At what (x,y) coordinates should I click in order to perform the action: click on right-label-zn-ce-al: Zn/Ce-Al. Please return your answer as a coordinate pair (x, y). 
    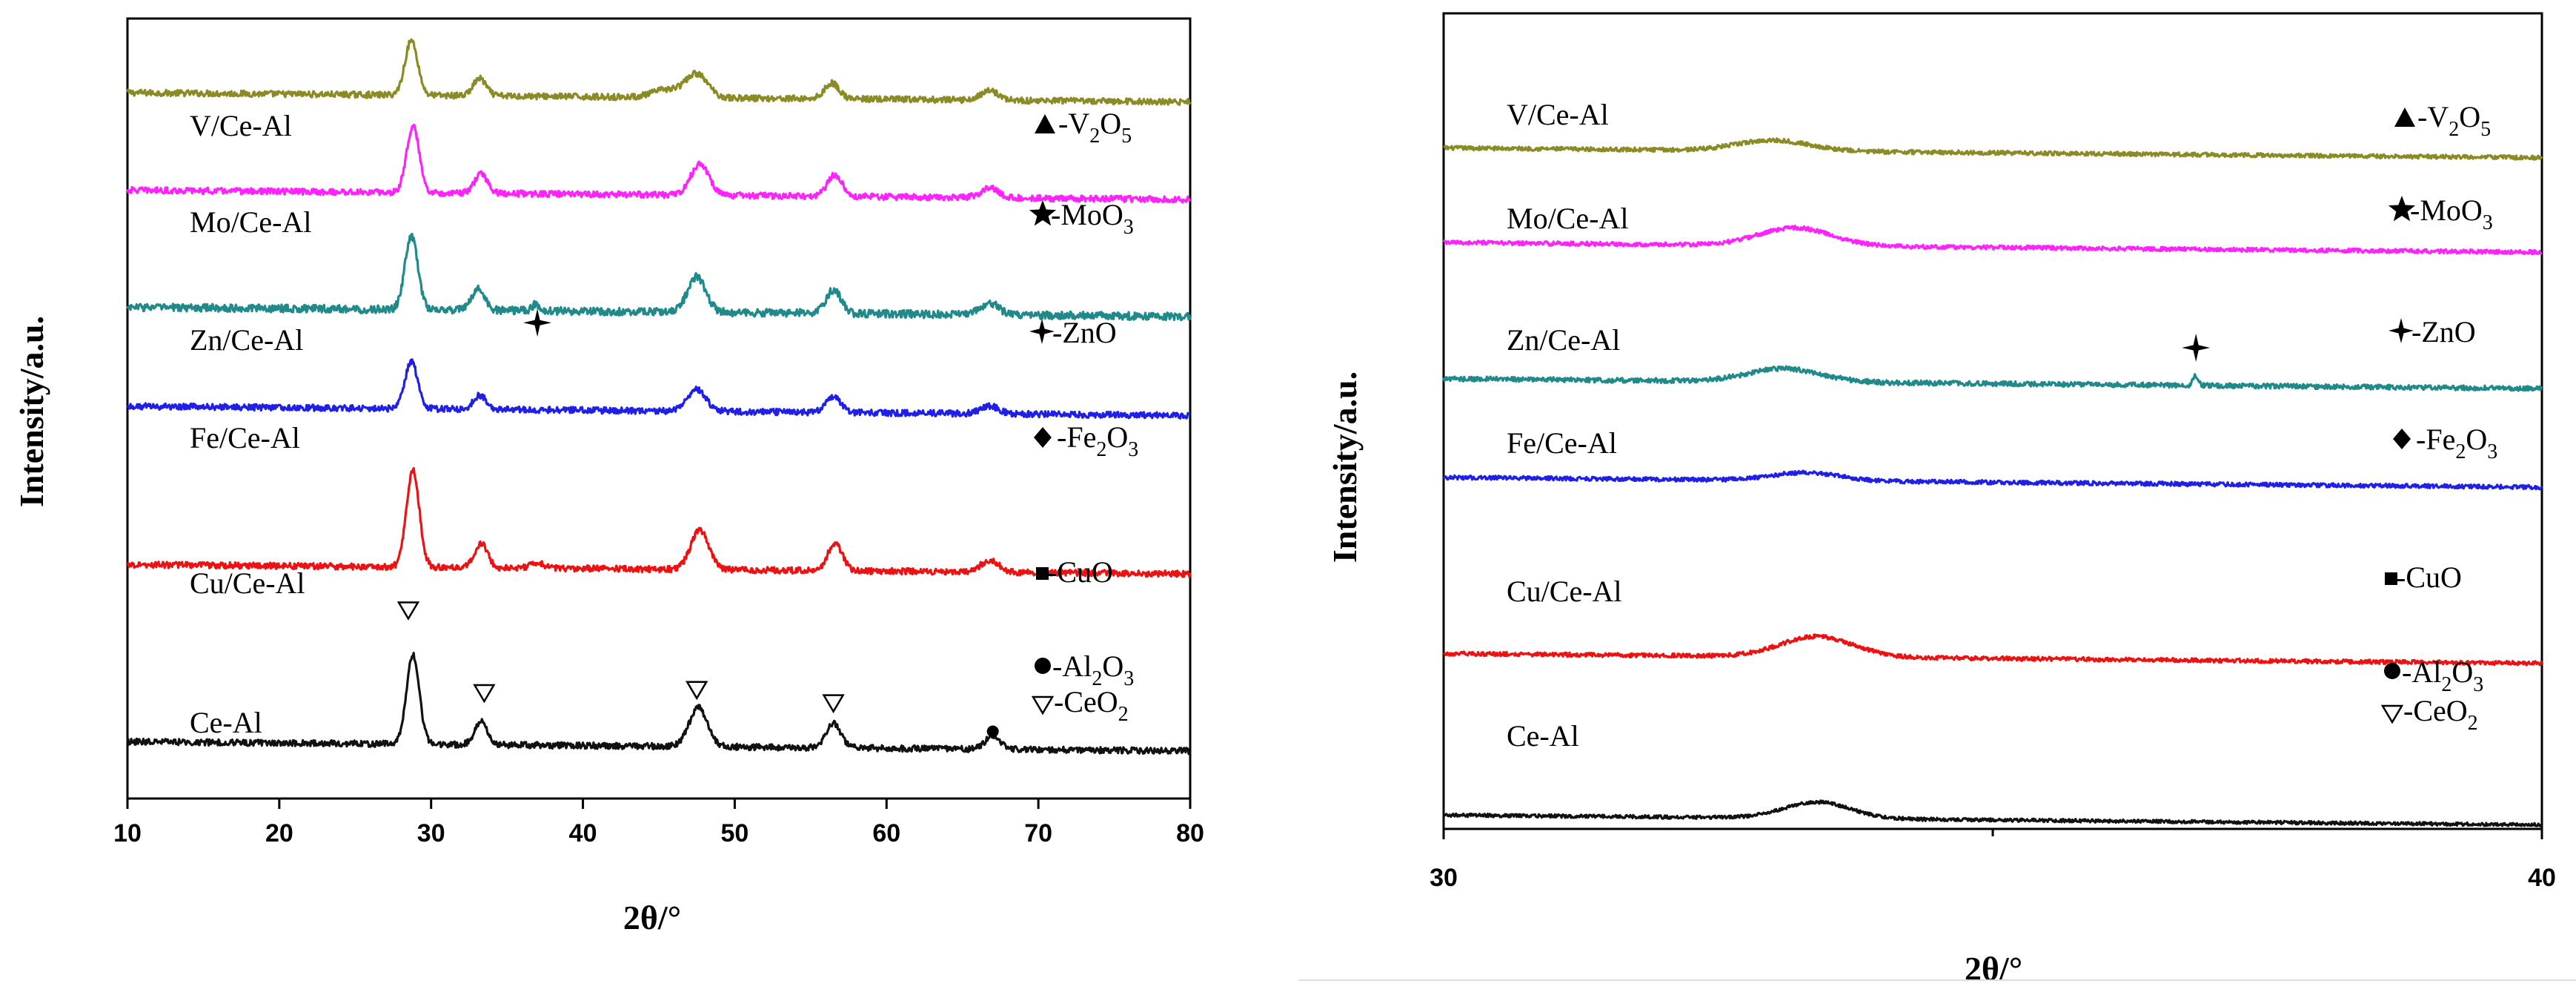
    Looking at the image, I should click on (1563, 340).